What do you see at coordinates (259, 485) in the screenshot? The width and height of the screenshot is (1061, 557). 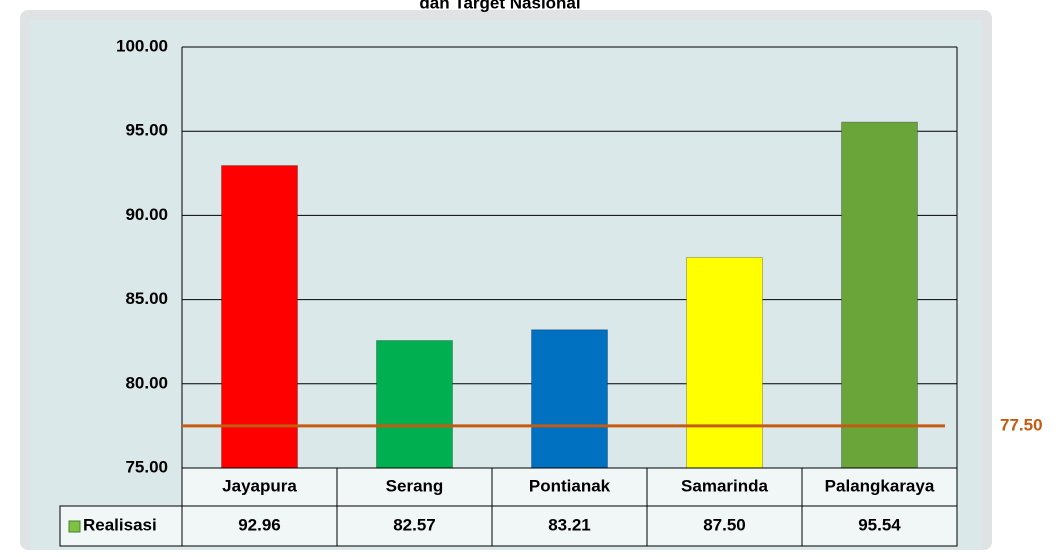 I see `x-tick-label: Jayapura` at bounding box center [259, 485].